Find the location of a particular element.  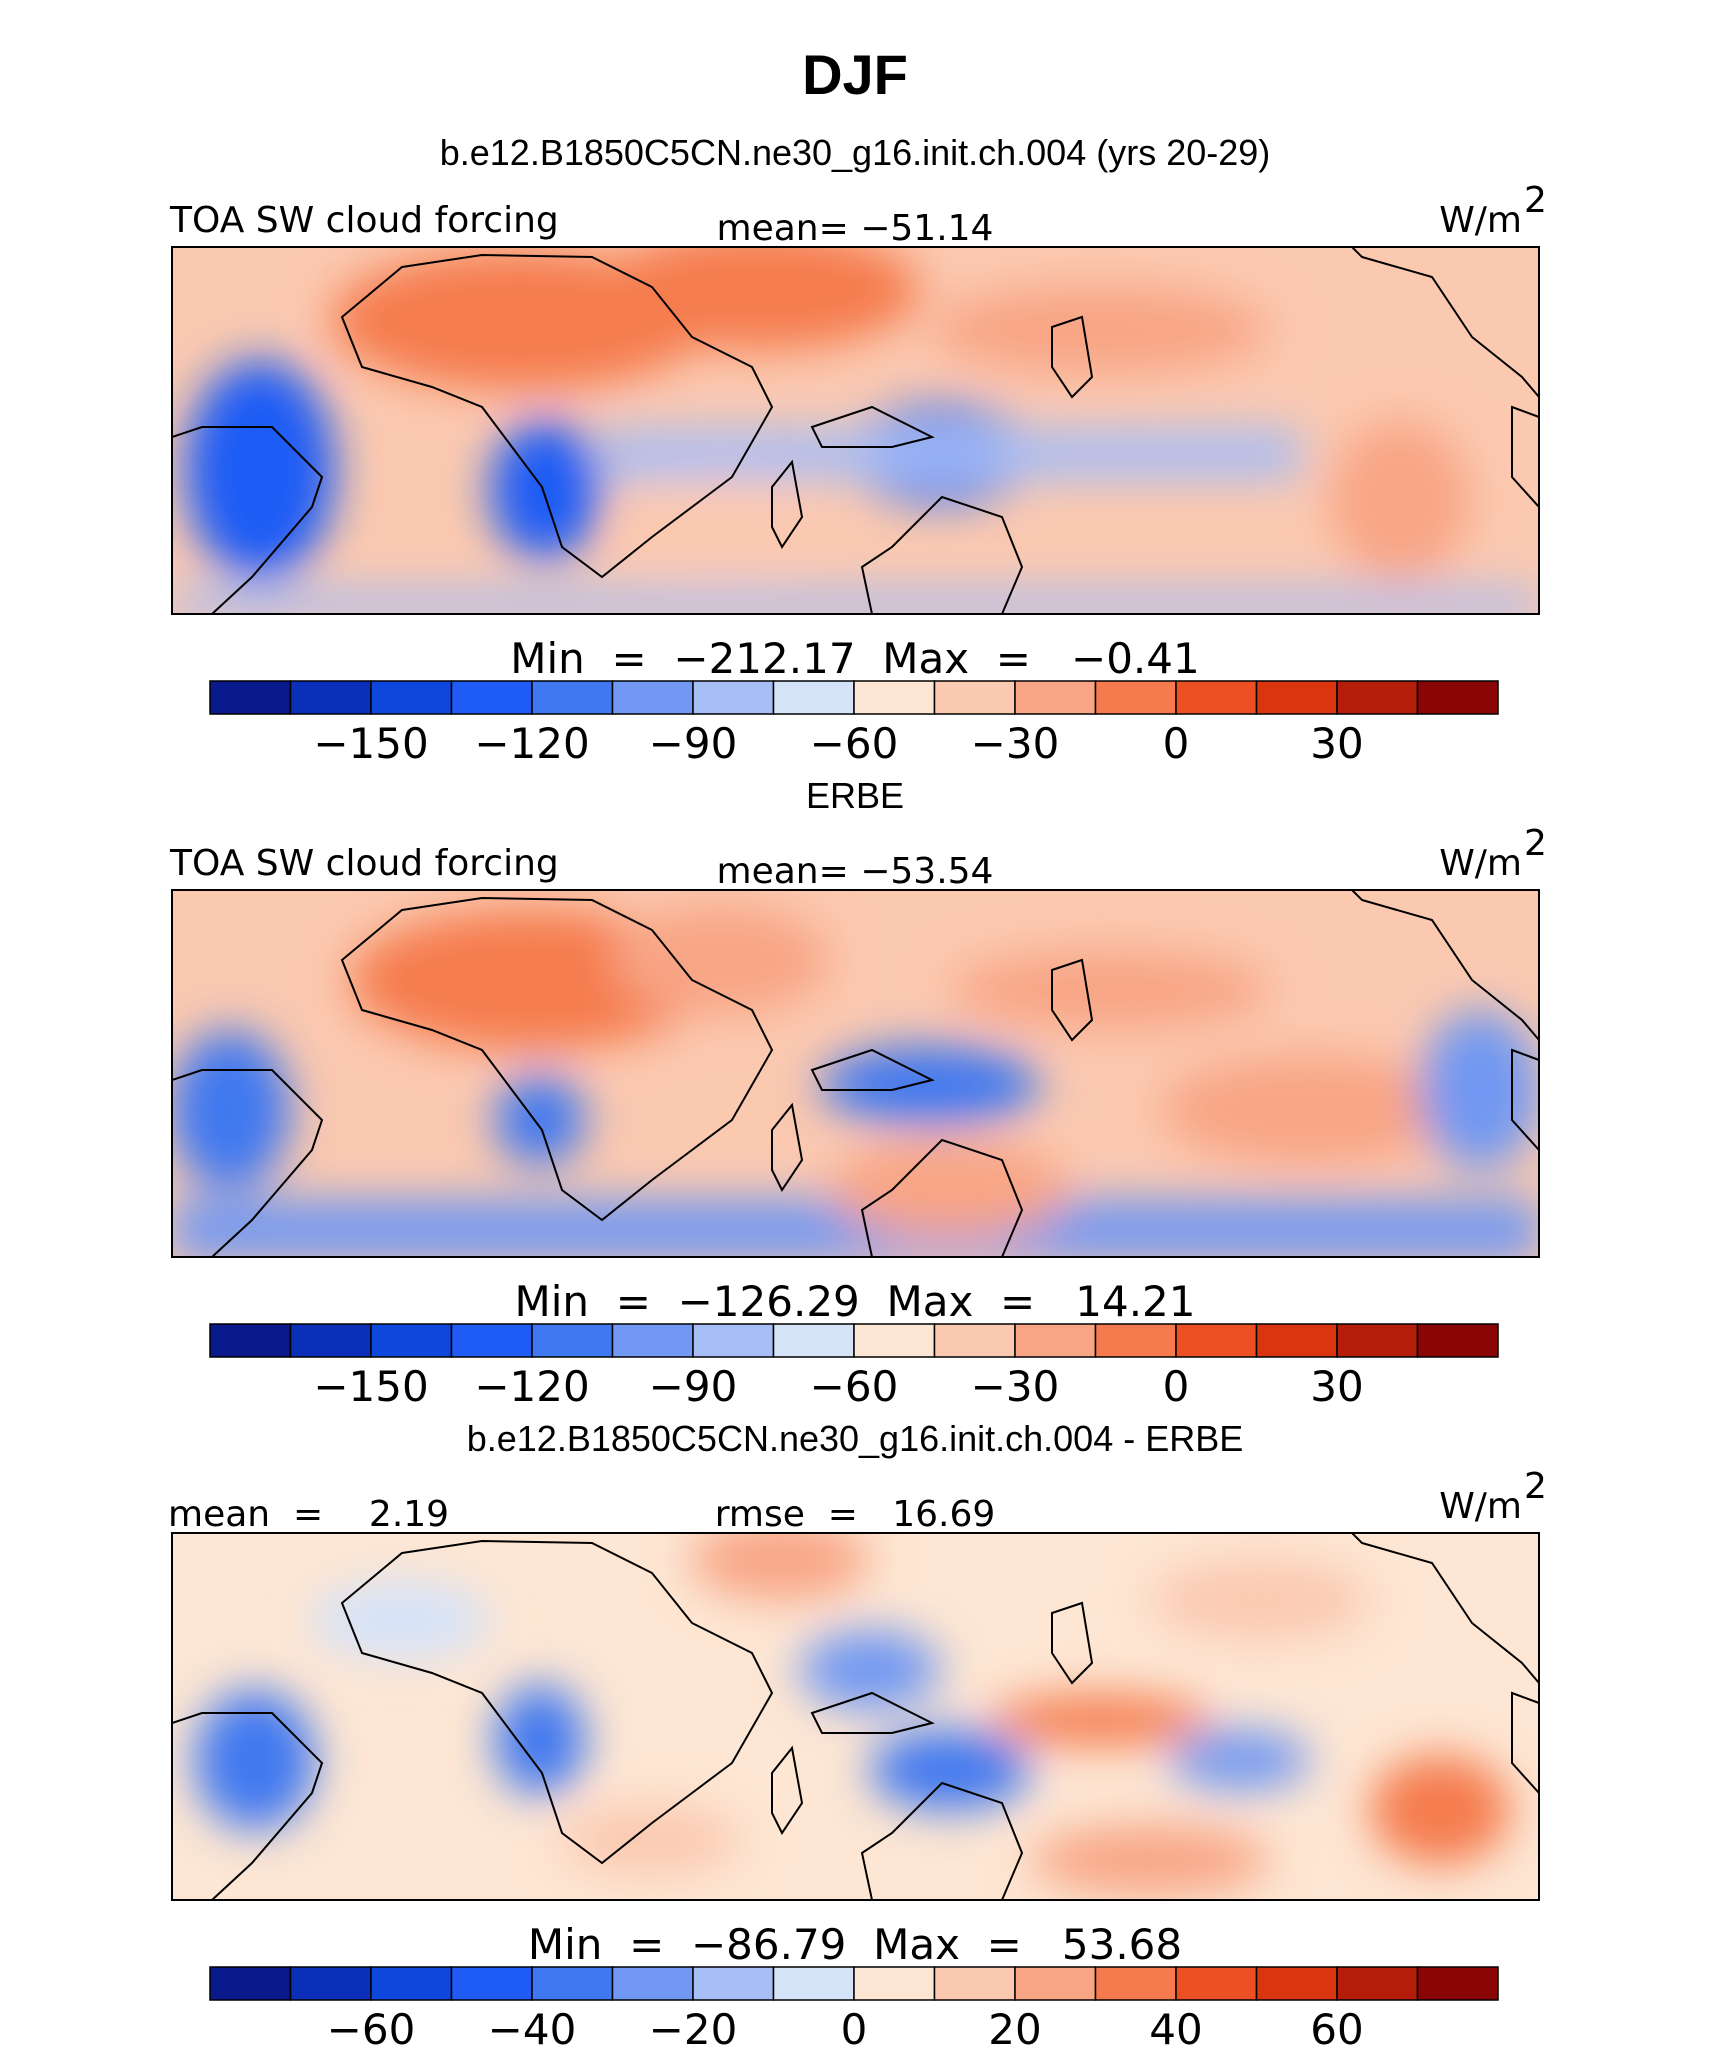

colorbar-tick-label: −40 is located at coordinates (532, 2029).